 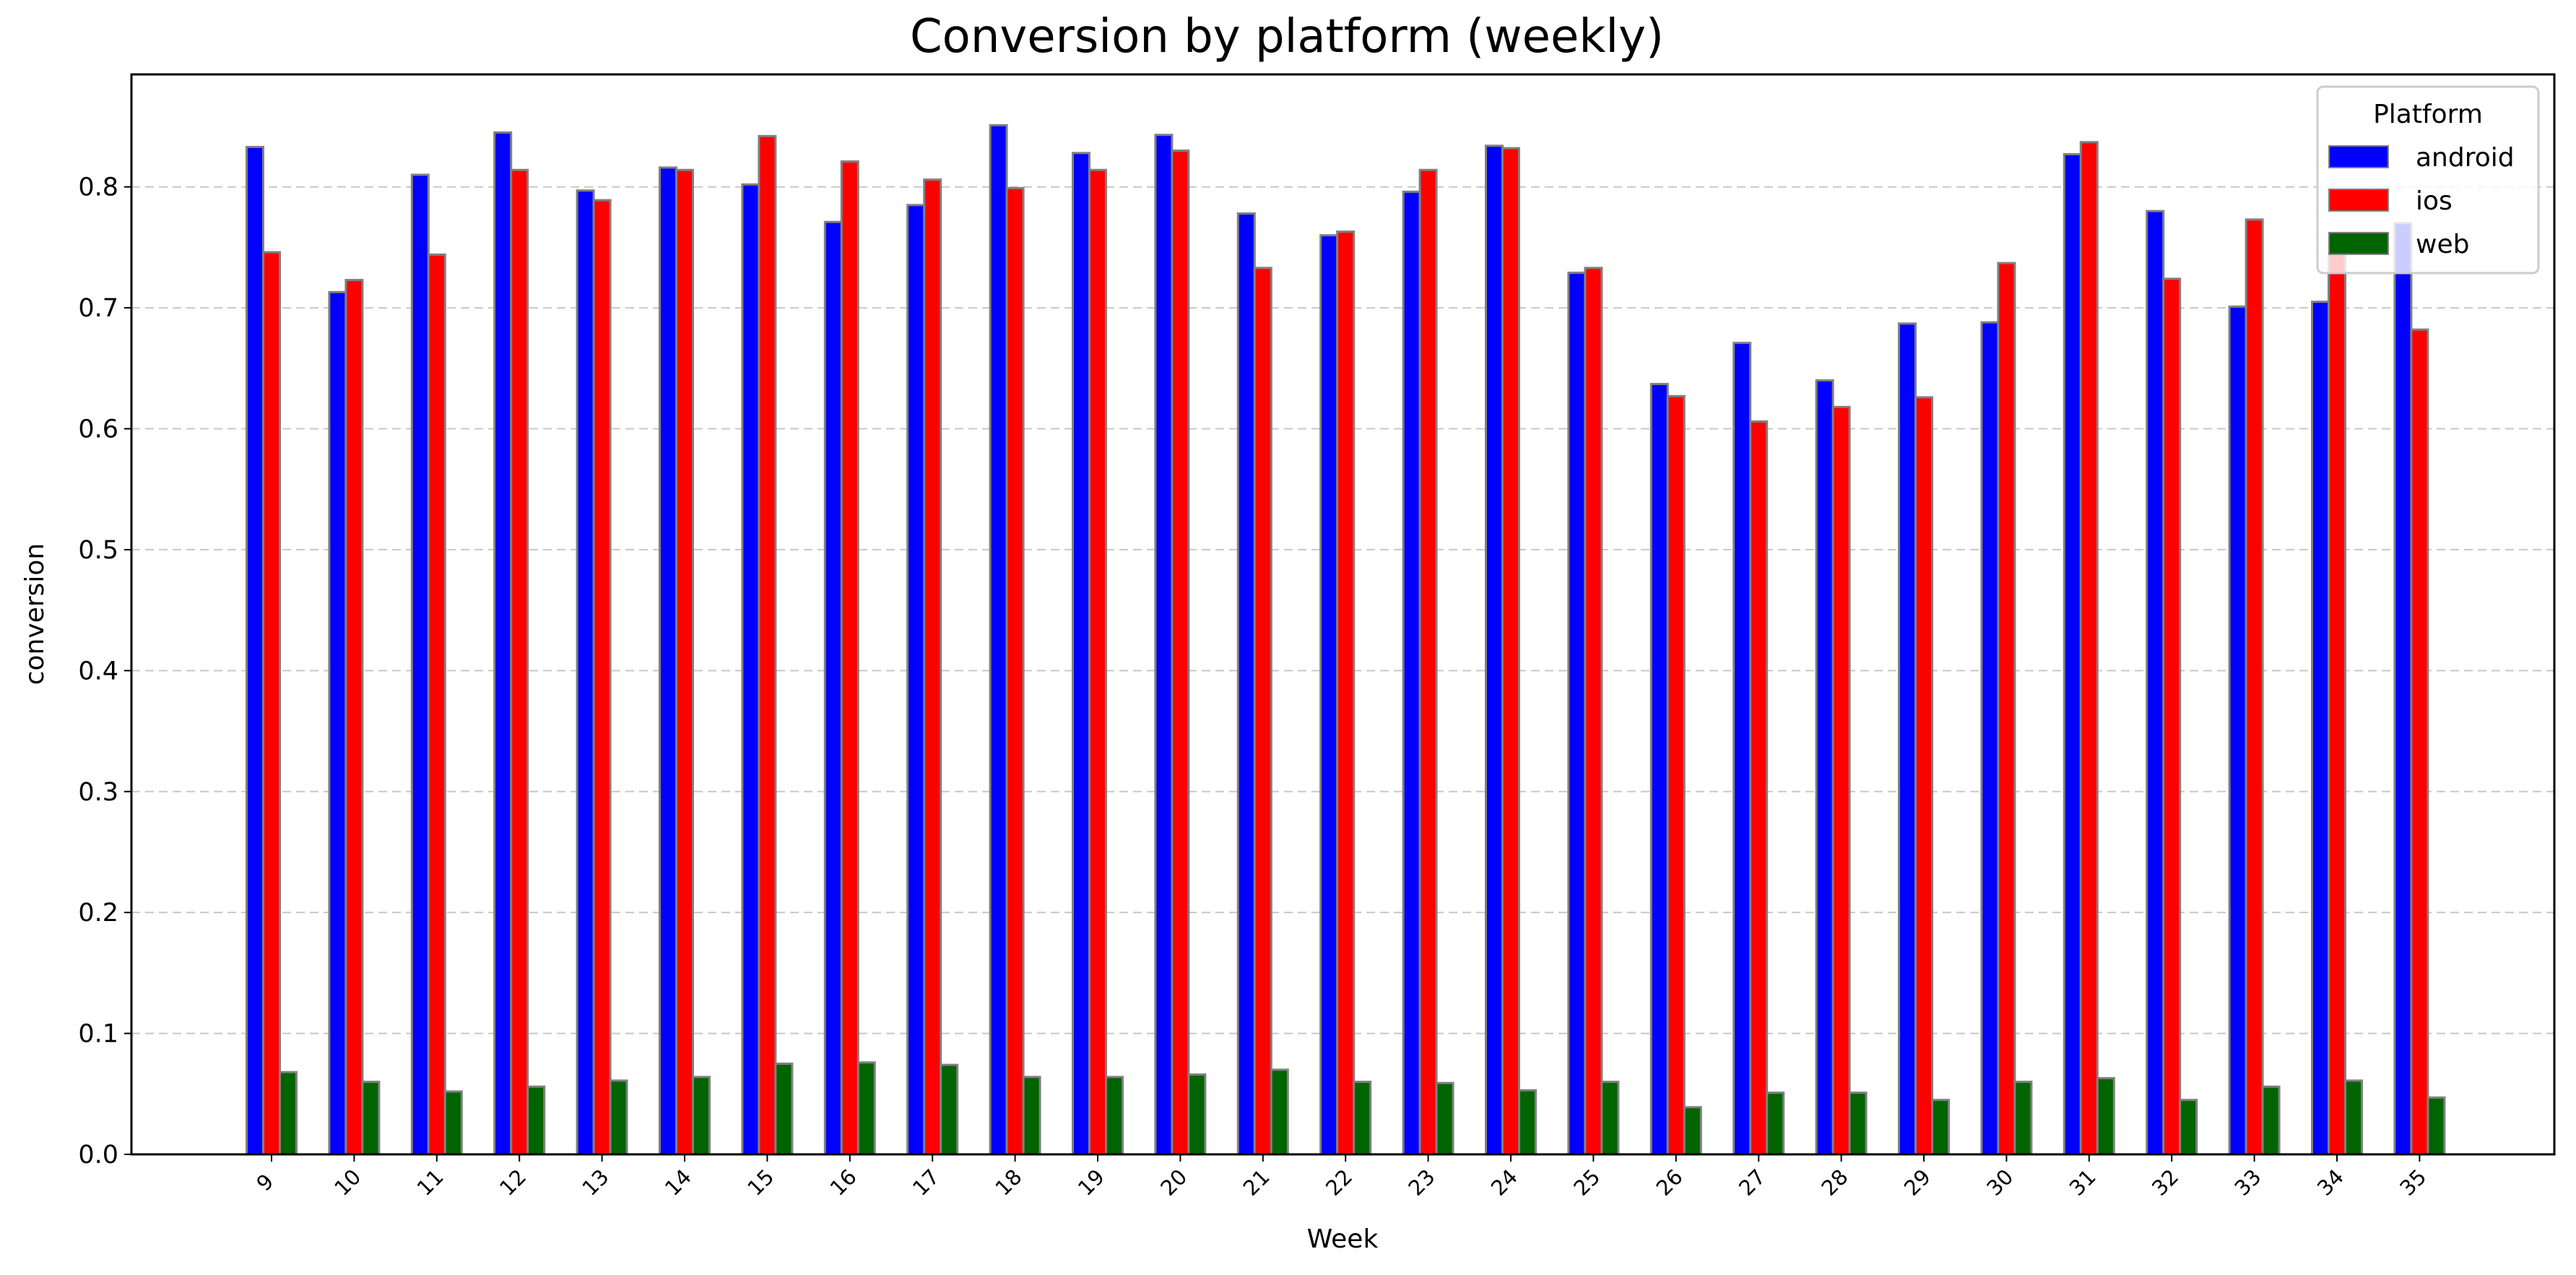 What do you see at coordinates (104, 671) in the screenshot?
I see `y-axis: 0.0 0.1 0.2 0.3 0.4 0.5 0.6 0.7 0.8` at bounding box center [104, 671].